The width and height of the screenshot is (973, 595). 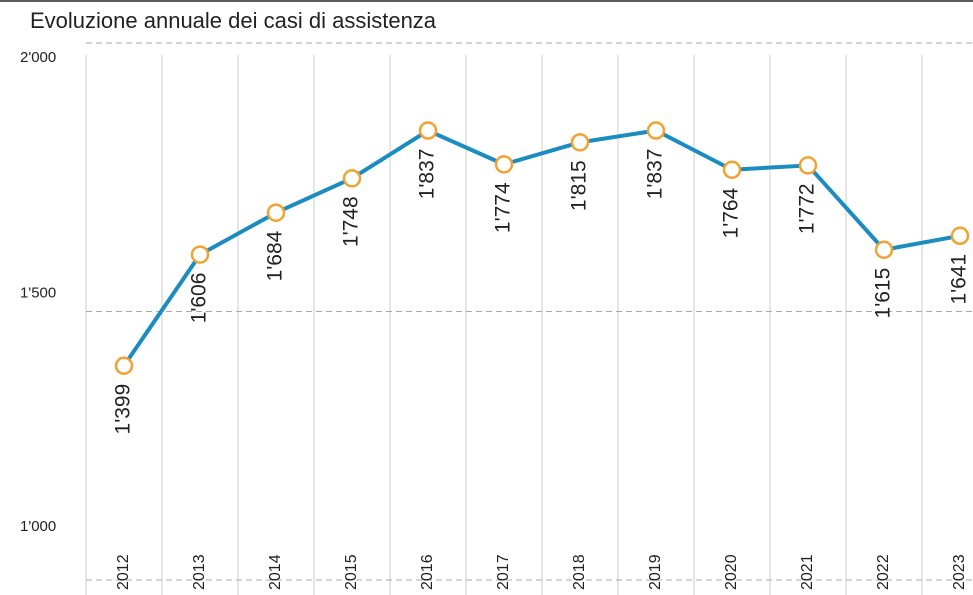 What do you see at coordinates (38, 57) in the screenshot?
I see `y-tick-label: 2'000` at bounding box center [38, 57].